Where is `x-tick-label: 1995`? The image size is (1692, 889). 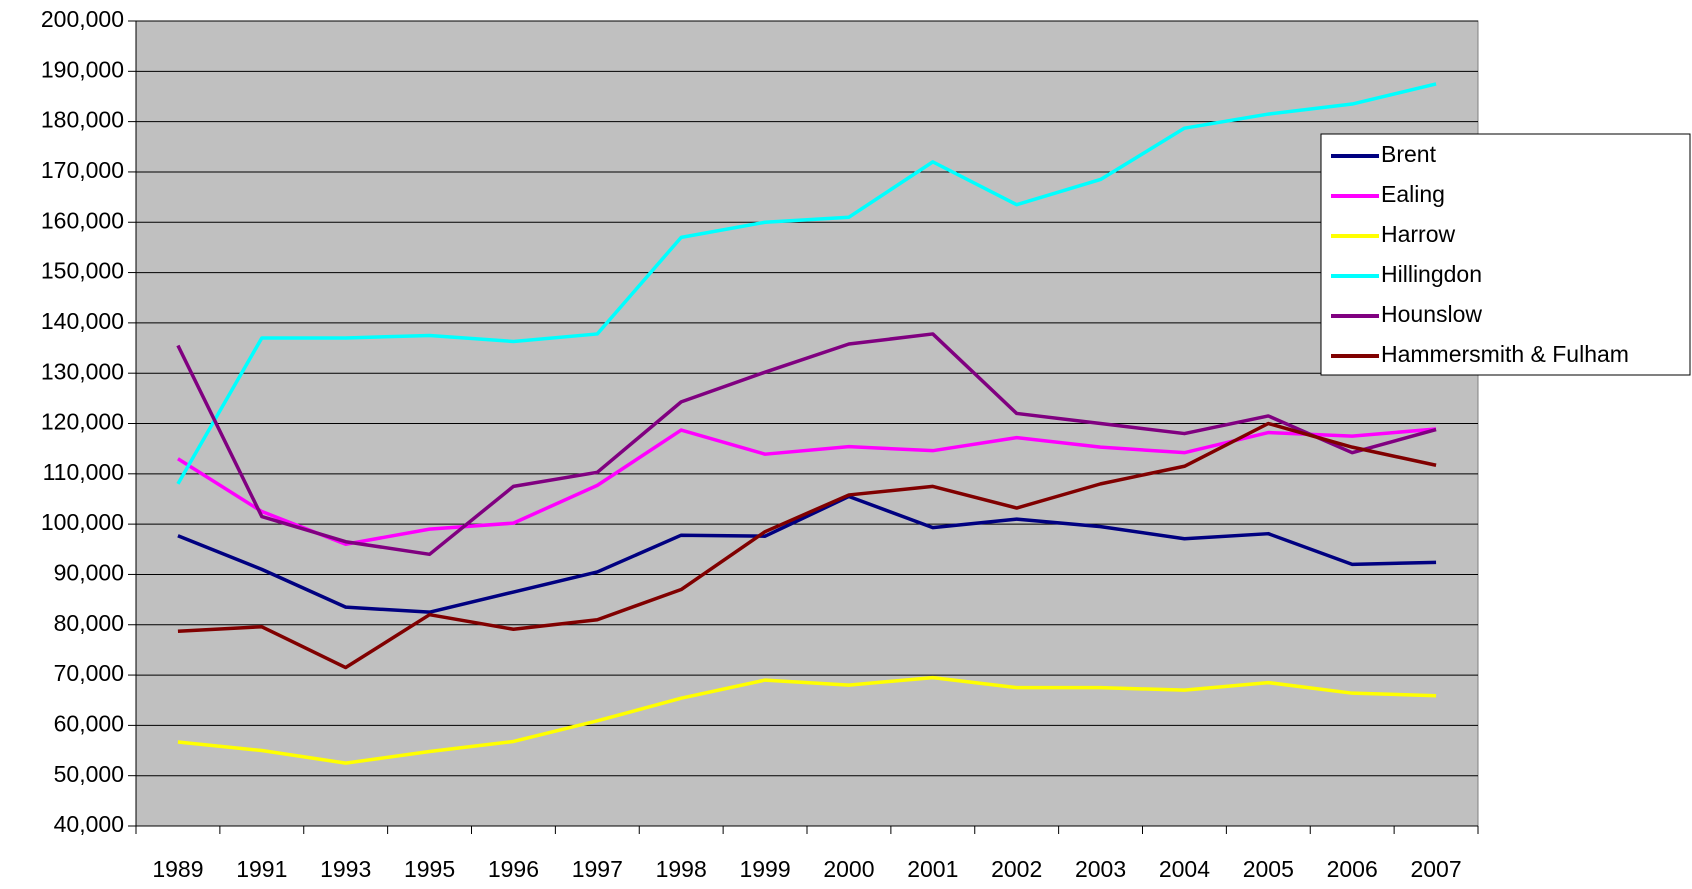
x-tick-label: 1995 is located at coordinates (429, 869).